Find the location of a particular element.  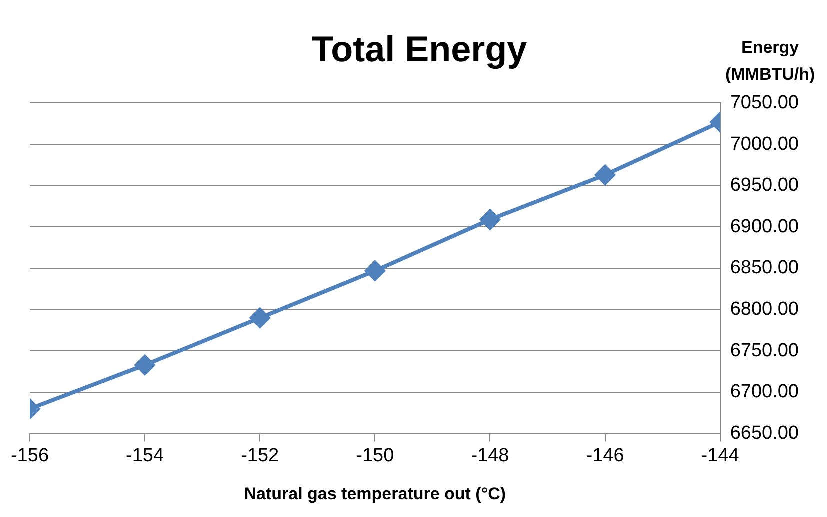

y-tick-label: 6650.00 is located at coordinates (765, 433).